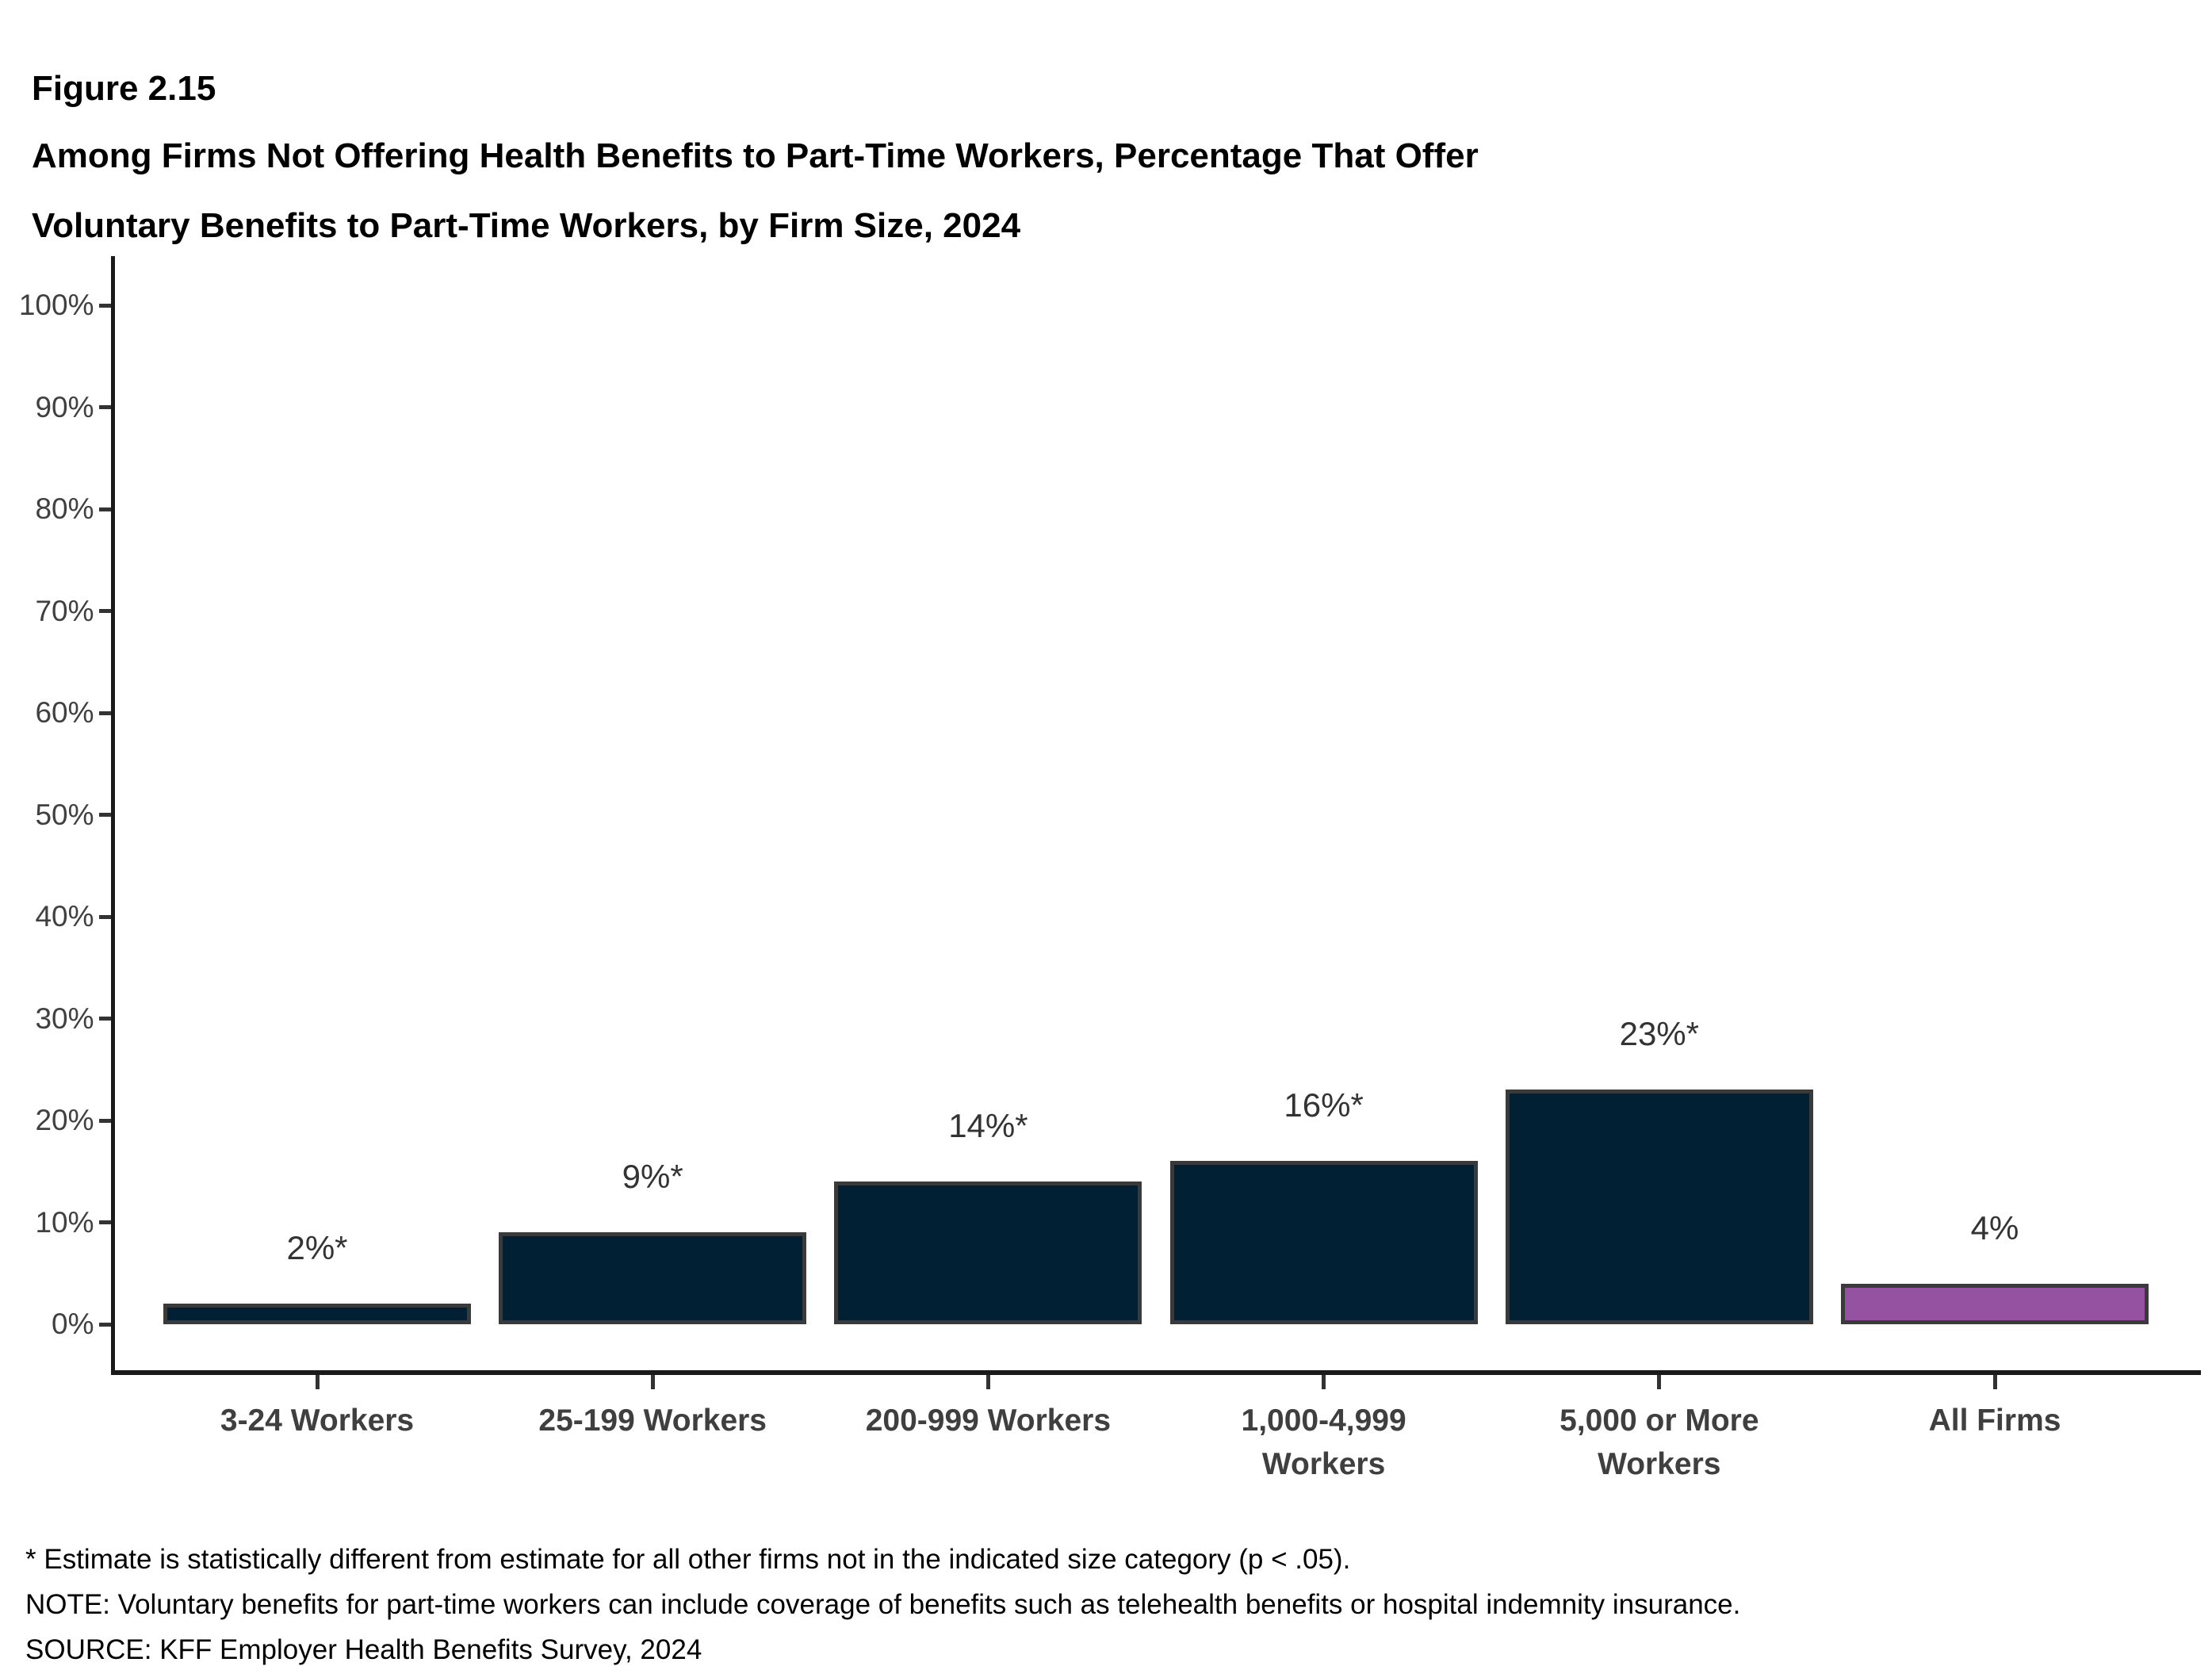 This screenshot has width=2212, height=1666. I want to click on y-axis-tick-label: 80%, so click(64, 508).